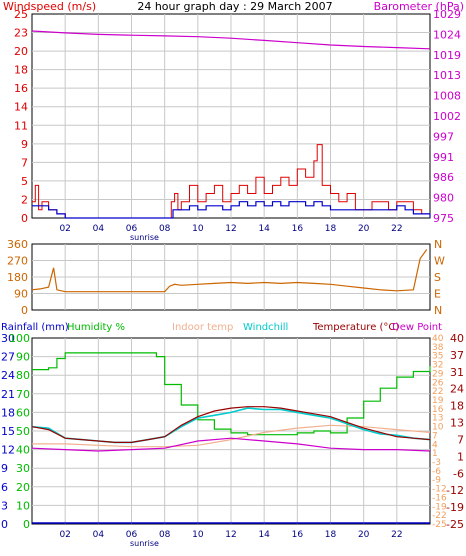  Describe the element at coordinates (396, 535) in the screenshot. I see `temp-x-tick-label: 22` at that location.